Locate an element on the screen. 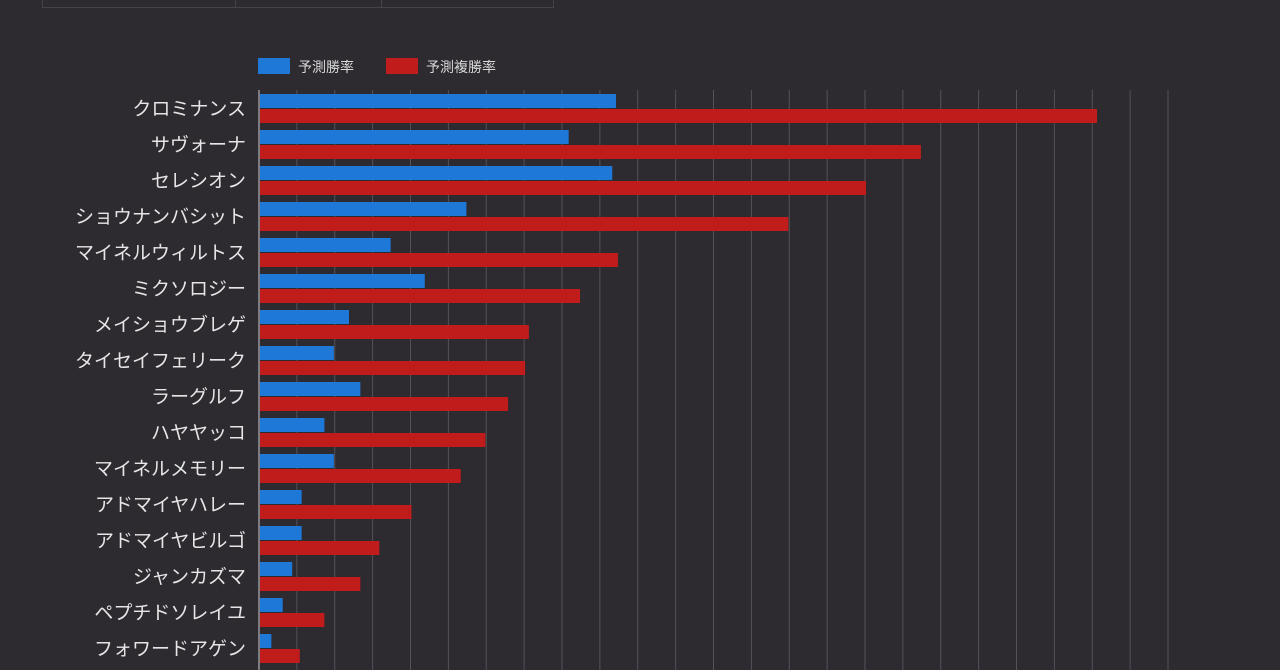 This screenshot has width=1280, height=670. category-label: マイネルウィルトス is located at coordinates (160, 253).